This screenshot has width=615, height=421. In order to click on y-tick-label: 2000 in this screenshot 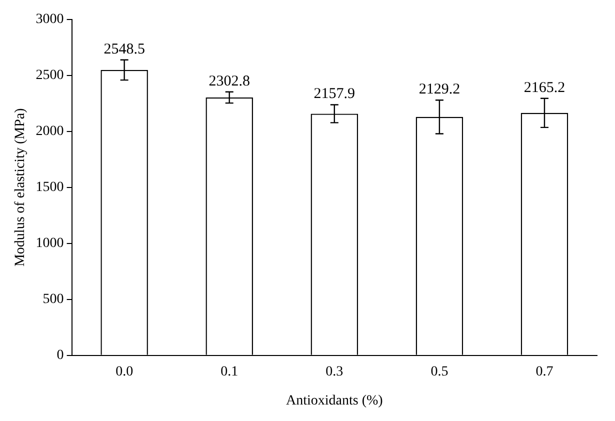, I will do `click(50, 132)`.